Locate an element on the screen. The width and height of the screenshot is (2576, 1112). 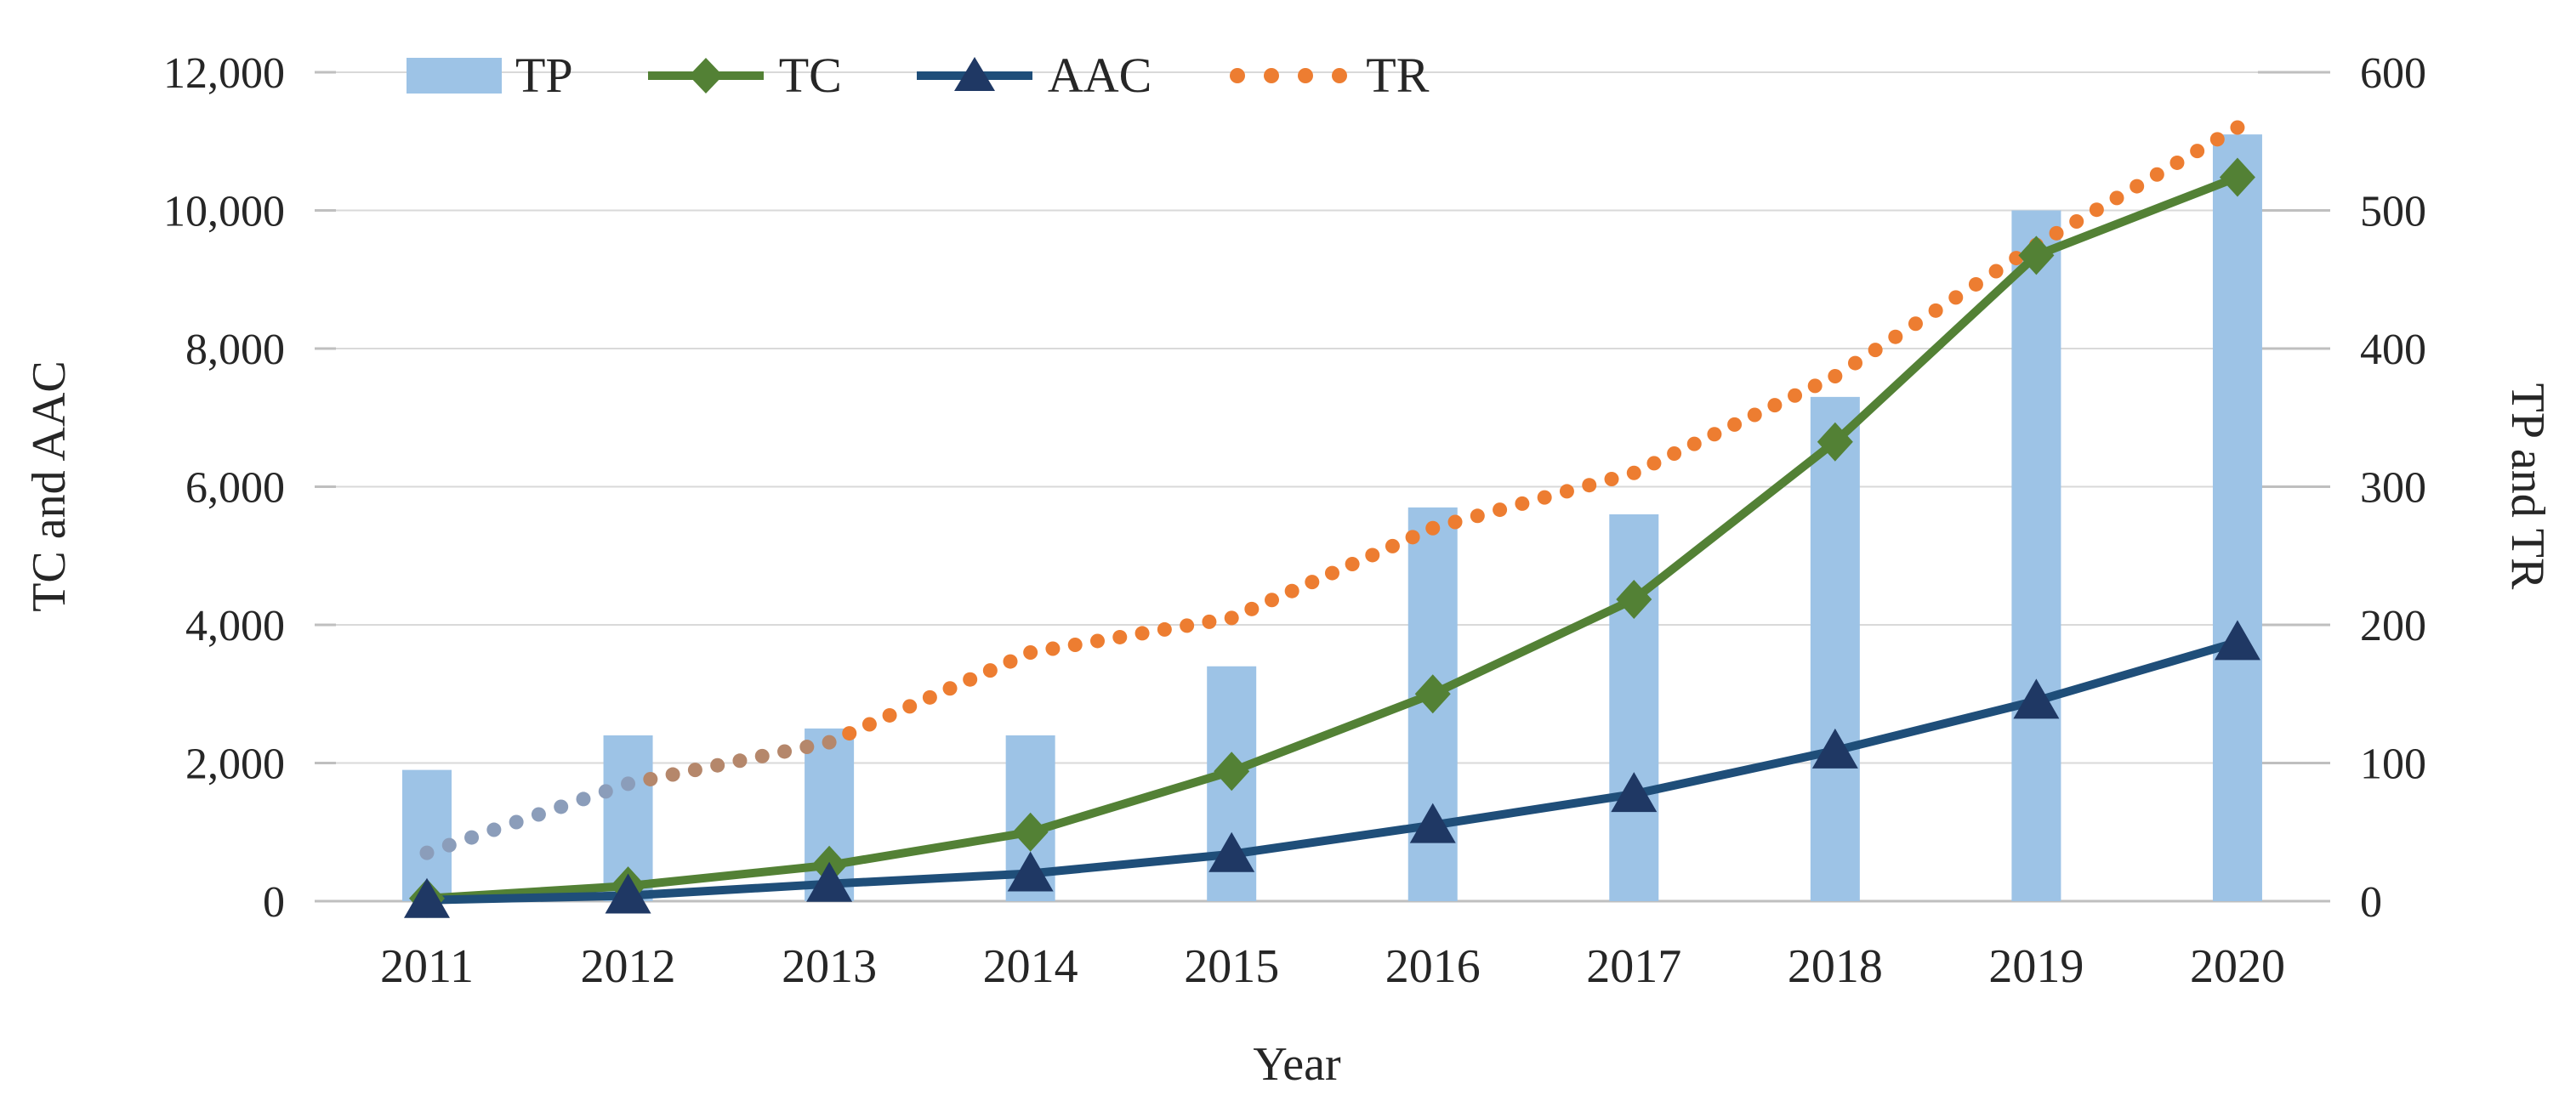
aac-marker-2015 is located at coordinates (1231, 851).